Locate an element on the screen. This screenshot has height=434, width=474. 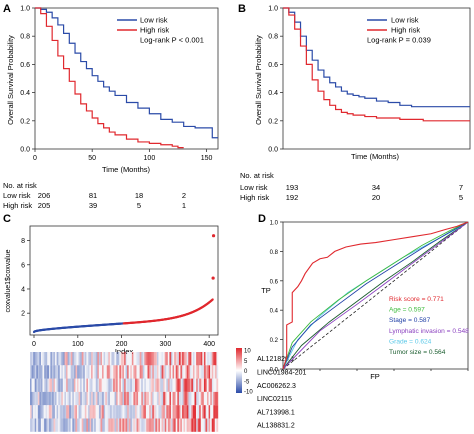
roc-curve is located at coordinates (375, 295).